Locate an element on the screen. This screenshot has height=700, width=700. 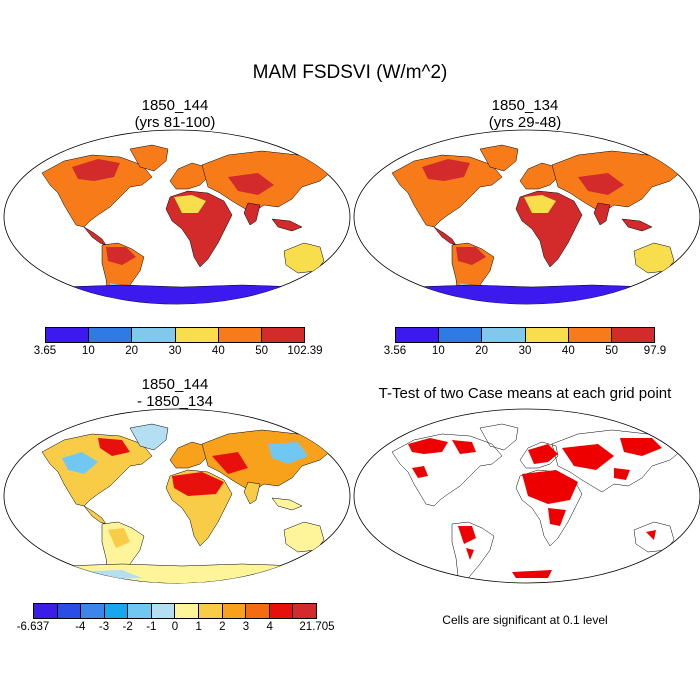
land-na-positive is located at coordinates (114, 447).